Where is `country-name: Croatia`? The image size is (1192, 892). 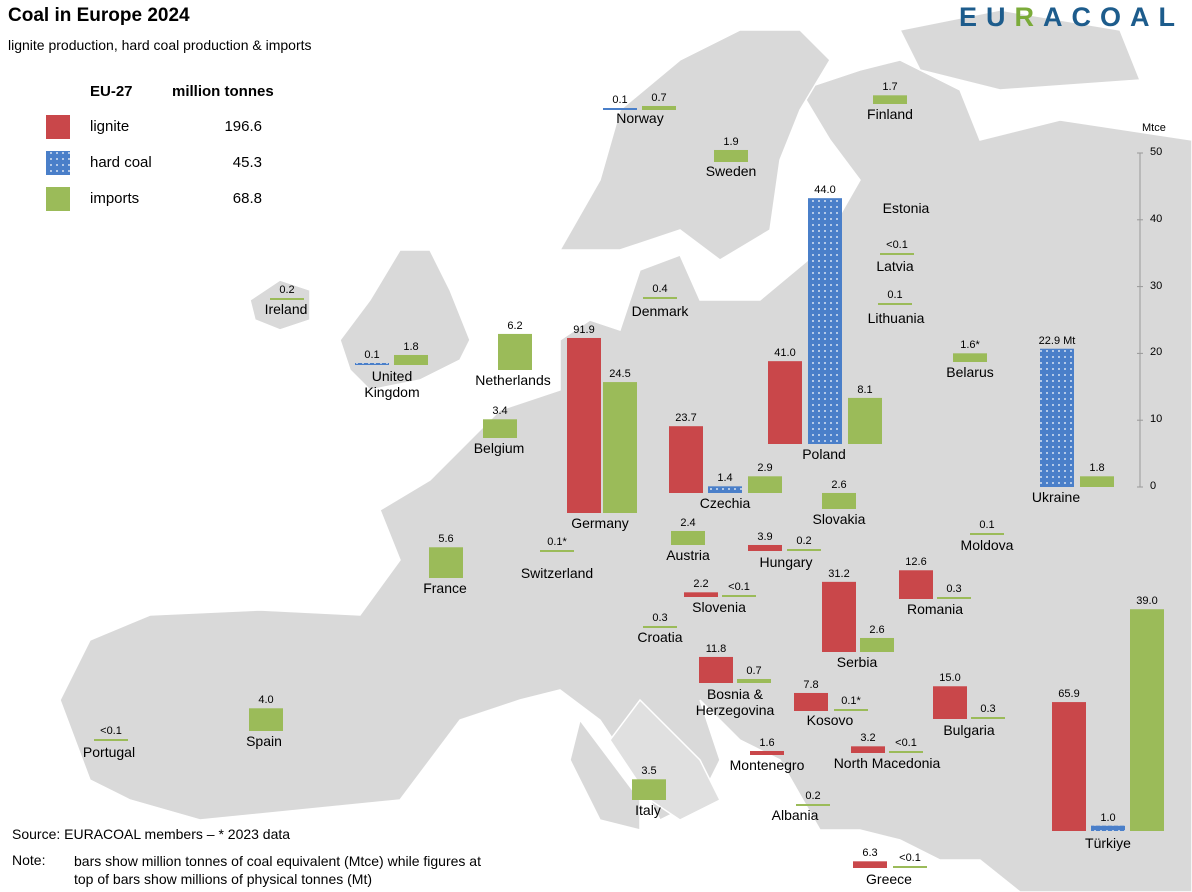 country-name: Croatia is located at coordinates (660, 637).